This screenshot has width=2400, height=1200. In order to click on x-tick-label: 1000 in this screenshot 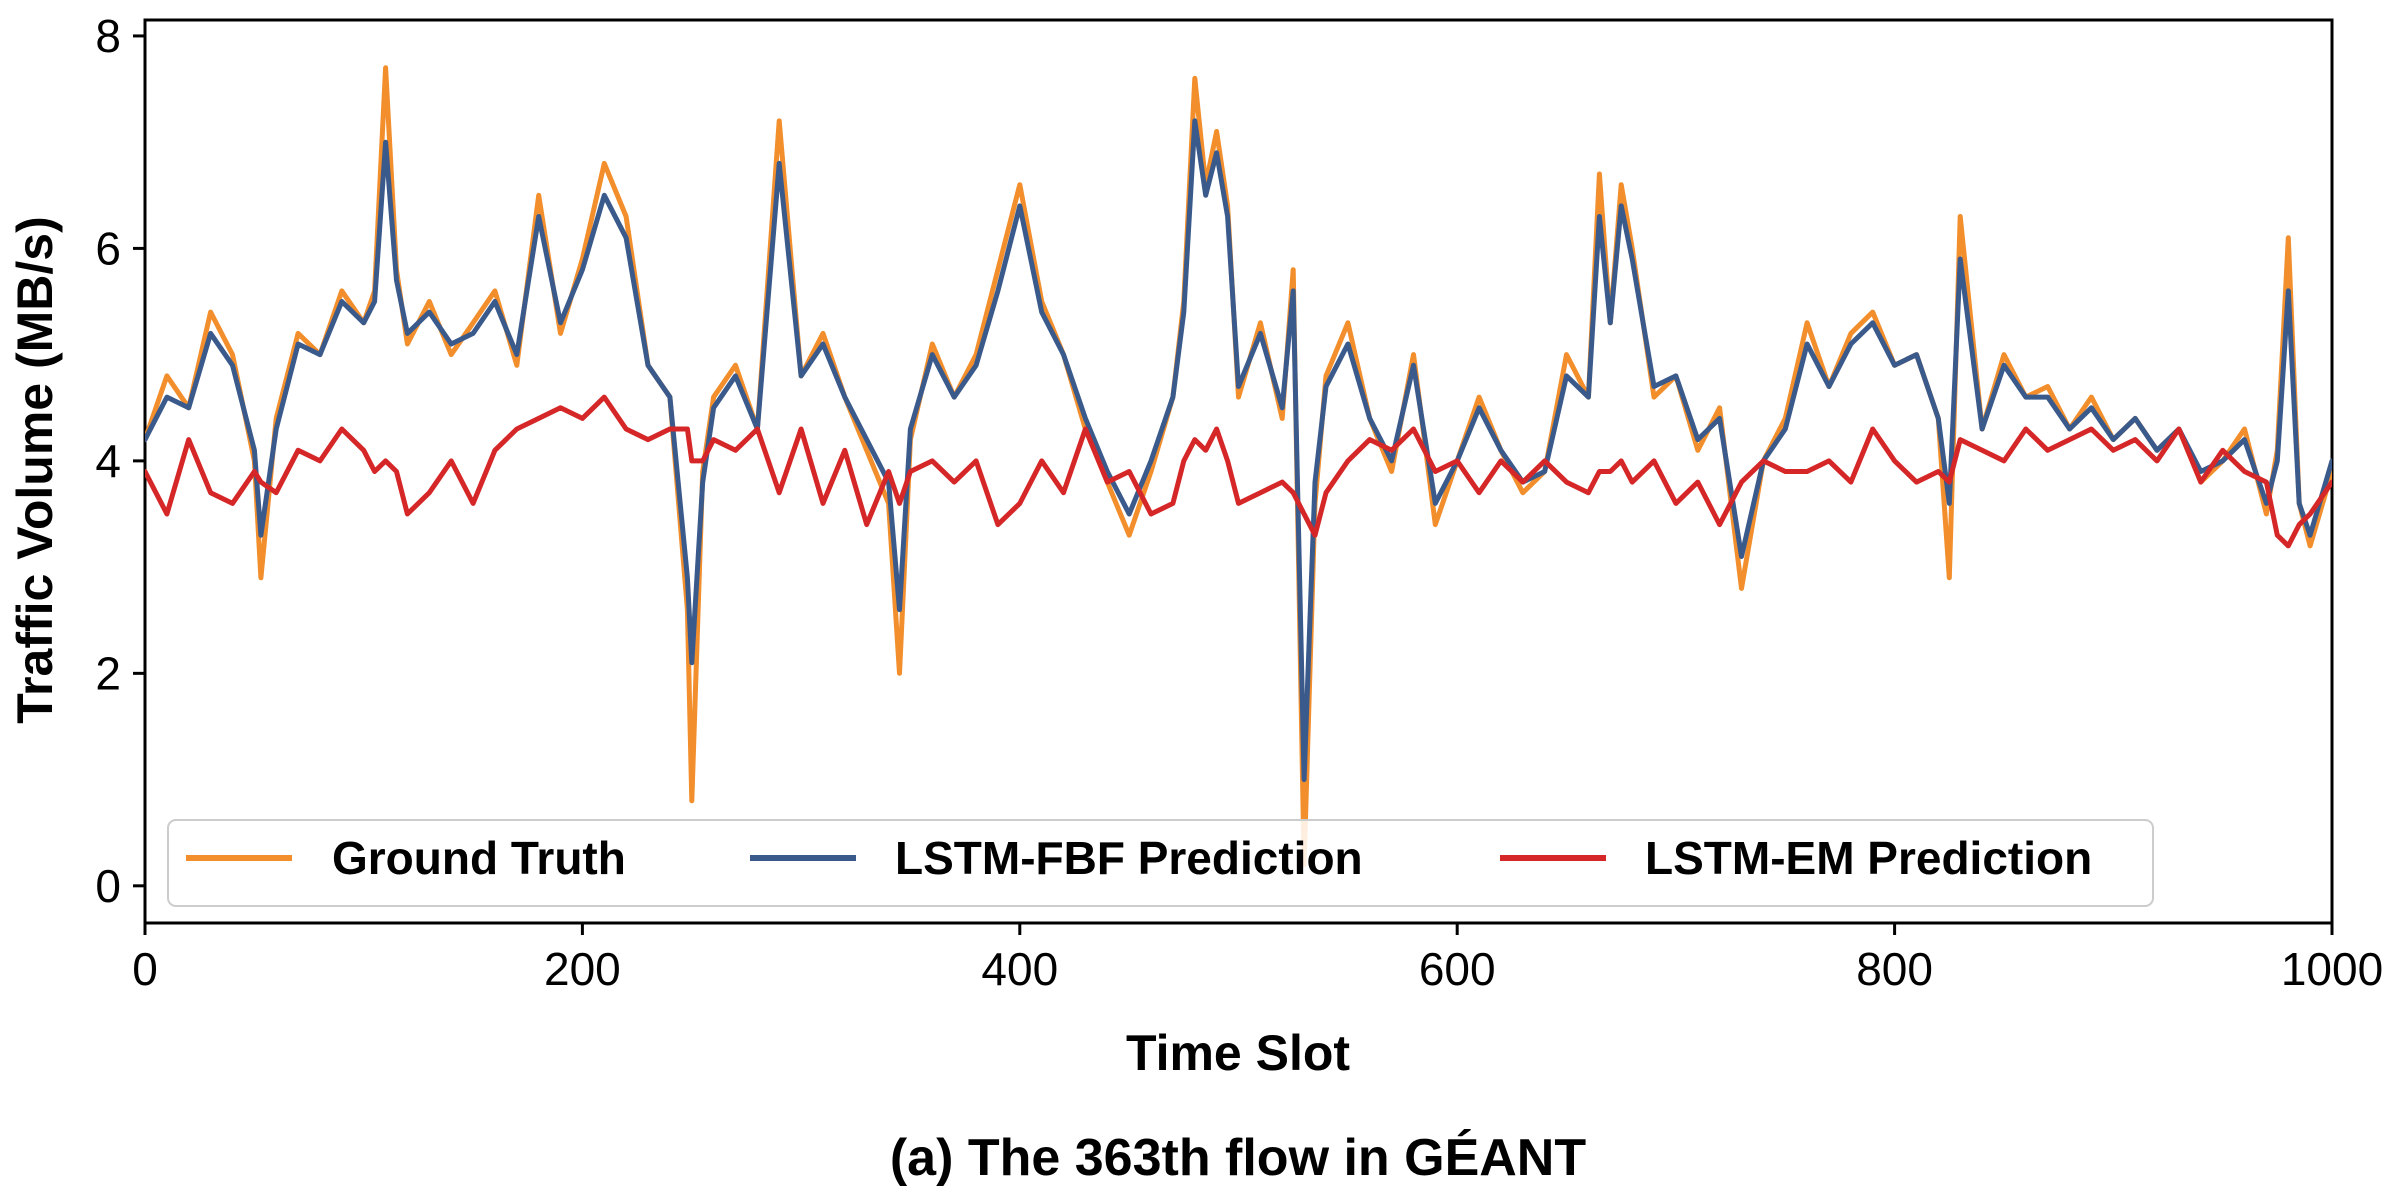, I will do `click(2332, 969)`.